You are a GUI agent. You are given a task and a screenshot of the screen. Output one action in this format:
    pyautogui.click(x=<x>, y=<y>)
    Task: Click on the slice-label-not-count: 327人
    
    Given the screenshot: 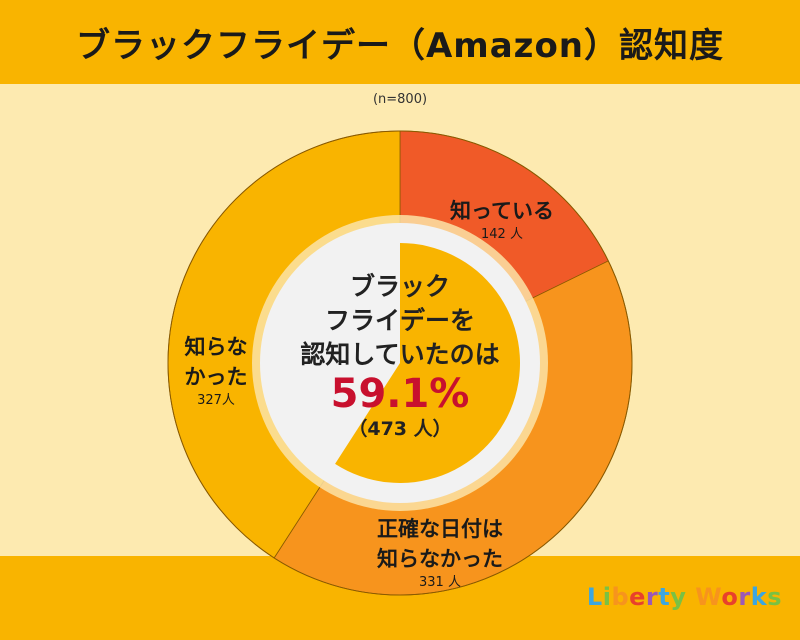 What is the action you would take?
    pyautogui.click(x=216, y=400)
    